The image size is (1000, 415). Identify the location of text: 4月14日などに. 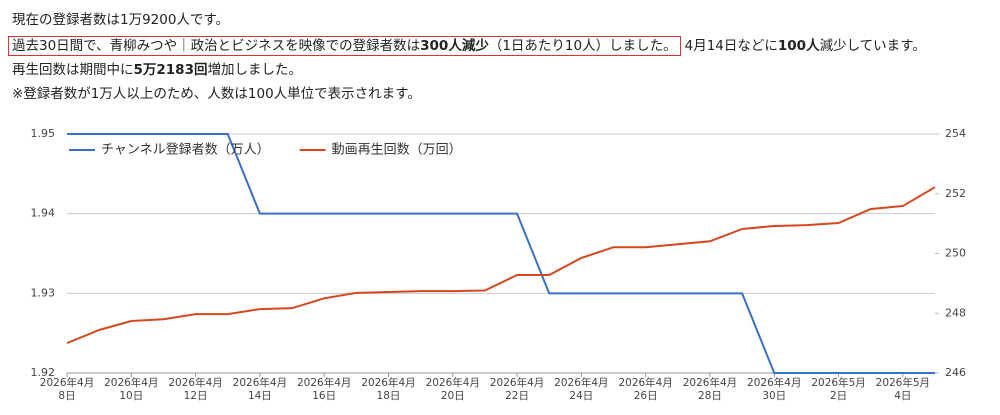
(731, 46).